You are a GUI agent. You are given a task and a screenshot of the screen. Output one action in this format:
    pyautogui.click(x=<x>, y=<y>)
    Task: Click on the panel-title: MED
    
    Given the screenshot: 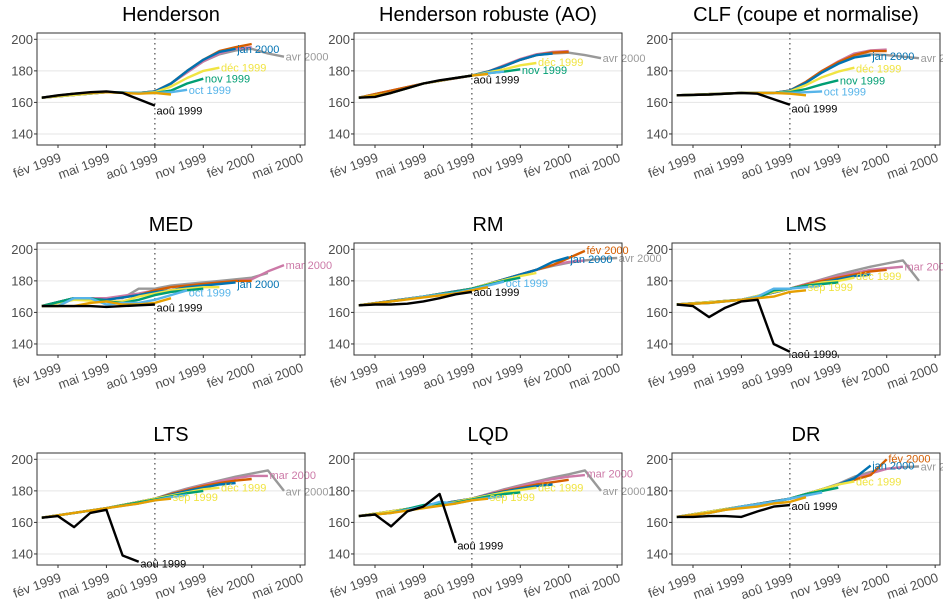 What is the action you would take?
    pyautogui.click(x=171, y=225)
    